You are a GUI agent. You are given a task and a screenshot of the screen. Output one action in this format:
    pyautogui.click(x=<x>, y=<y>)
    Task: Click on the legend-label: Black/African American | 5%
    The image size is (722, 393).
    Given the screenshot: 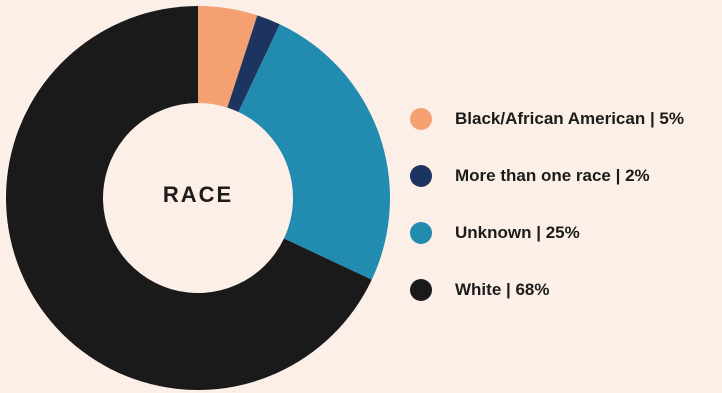 What is the action you would take?
    pyautogui.click(x=570, y=118)
    